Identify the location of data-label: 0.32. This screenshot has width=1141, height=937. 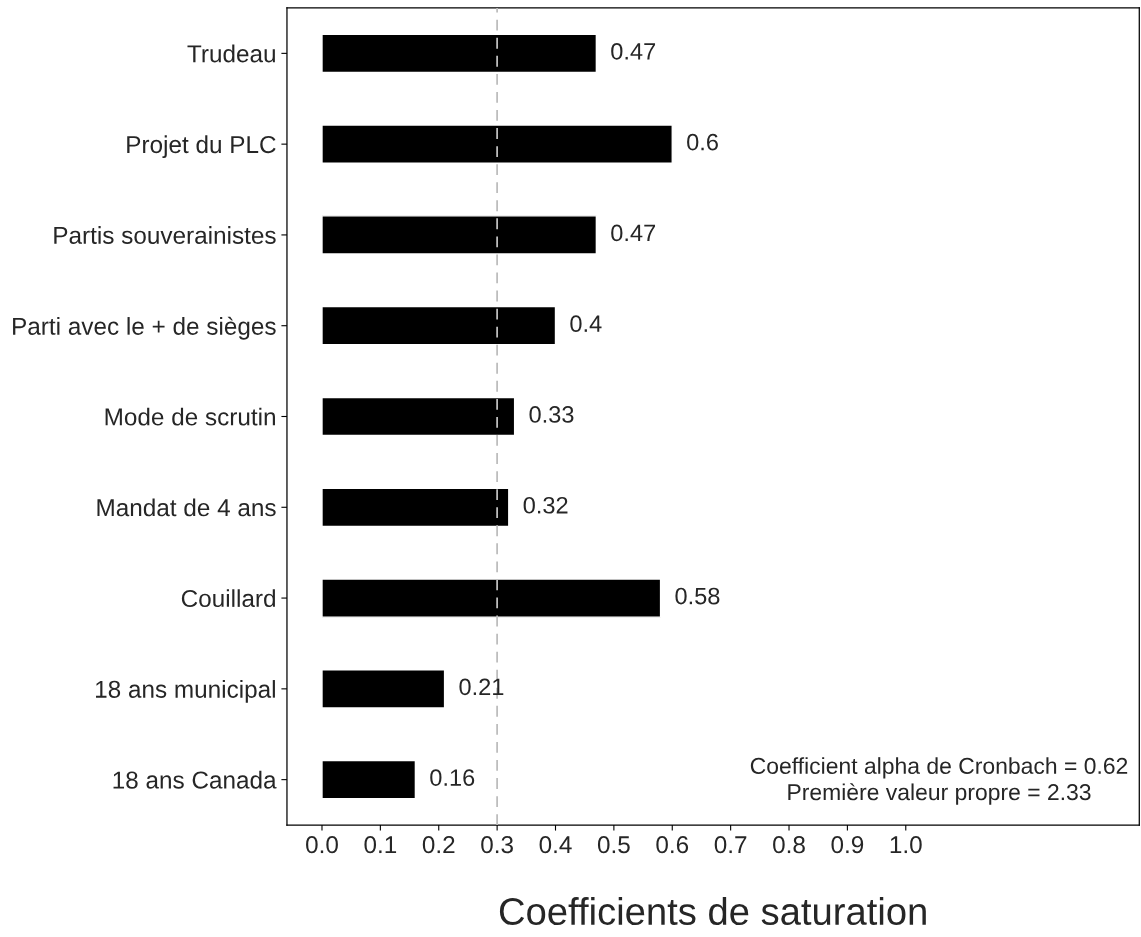
(545, 505).